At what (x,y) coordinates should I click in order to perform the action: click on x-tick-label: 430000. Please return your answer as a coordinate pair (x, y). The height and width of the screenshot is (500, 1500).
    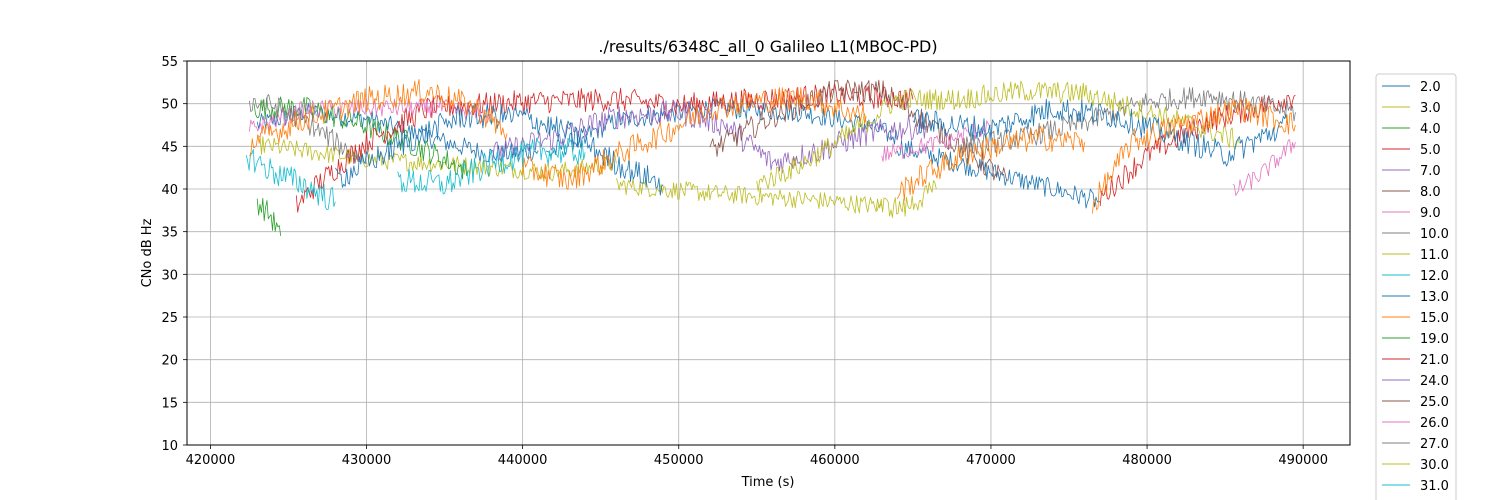
    Looking at the image, I should click on (367, 460).